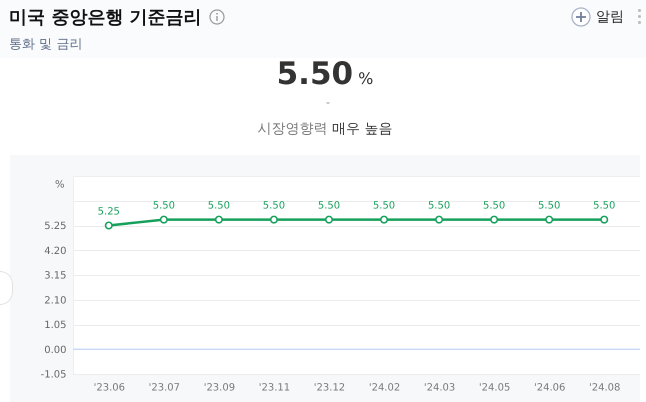 This screenshot has width=646, height=402. Describe the element at coordinates (494, 388) in the screenshot. I see `x-tick-label: '24.05` at that location.